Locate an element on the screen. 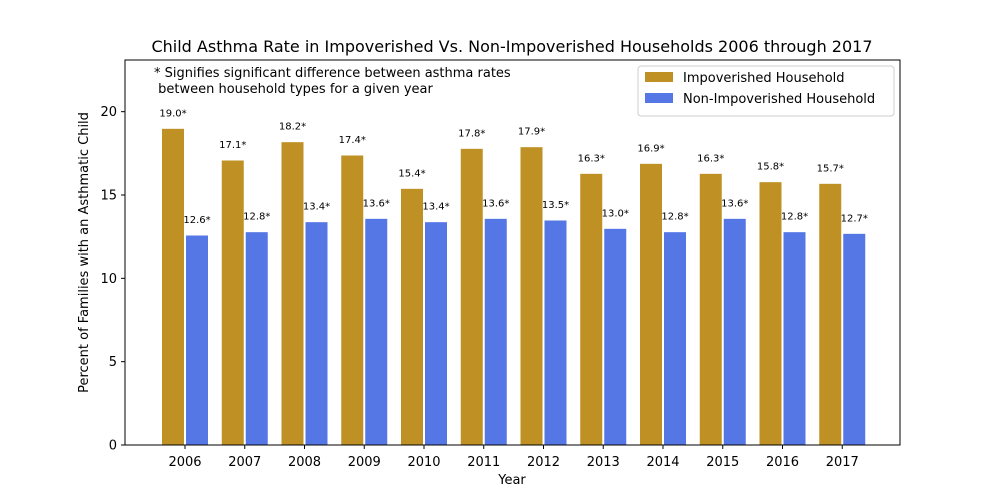 This screenshot has width=1000, height=500. bar-impoverished-2010 is located at coordinates (412, 316).